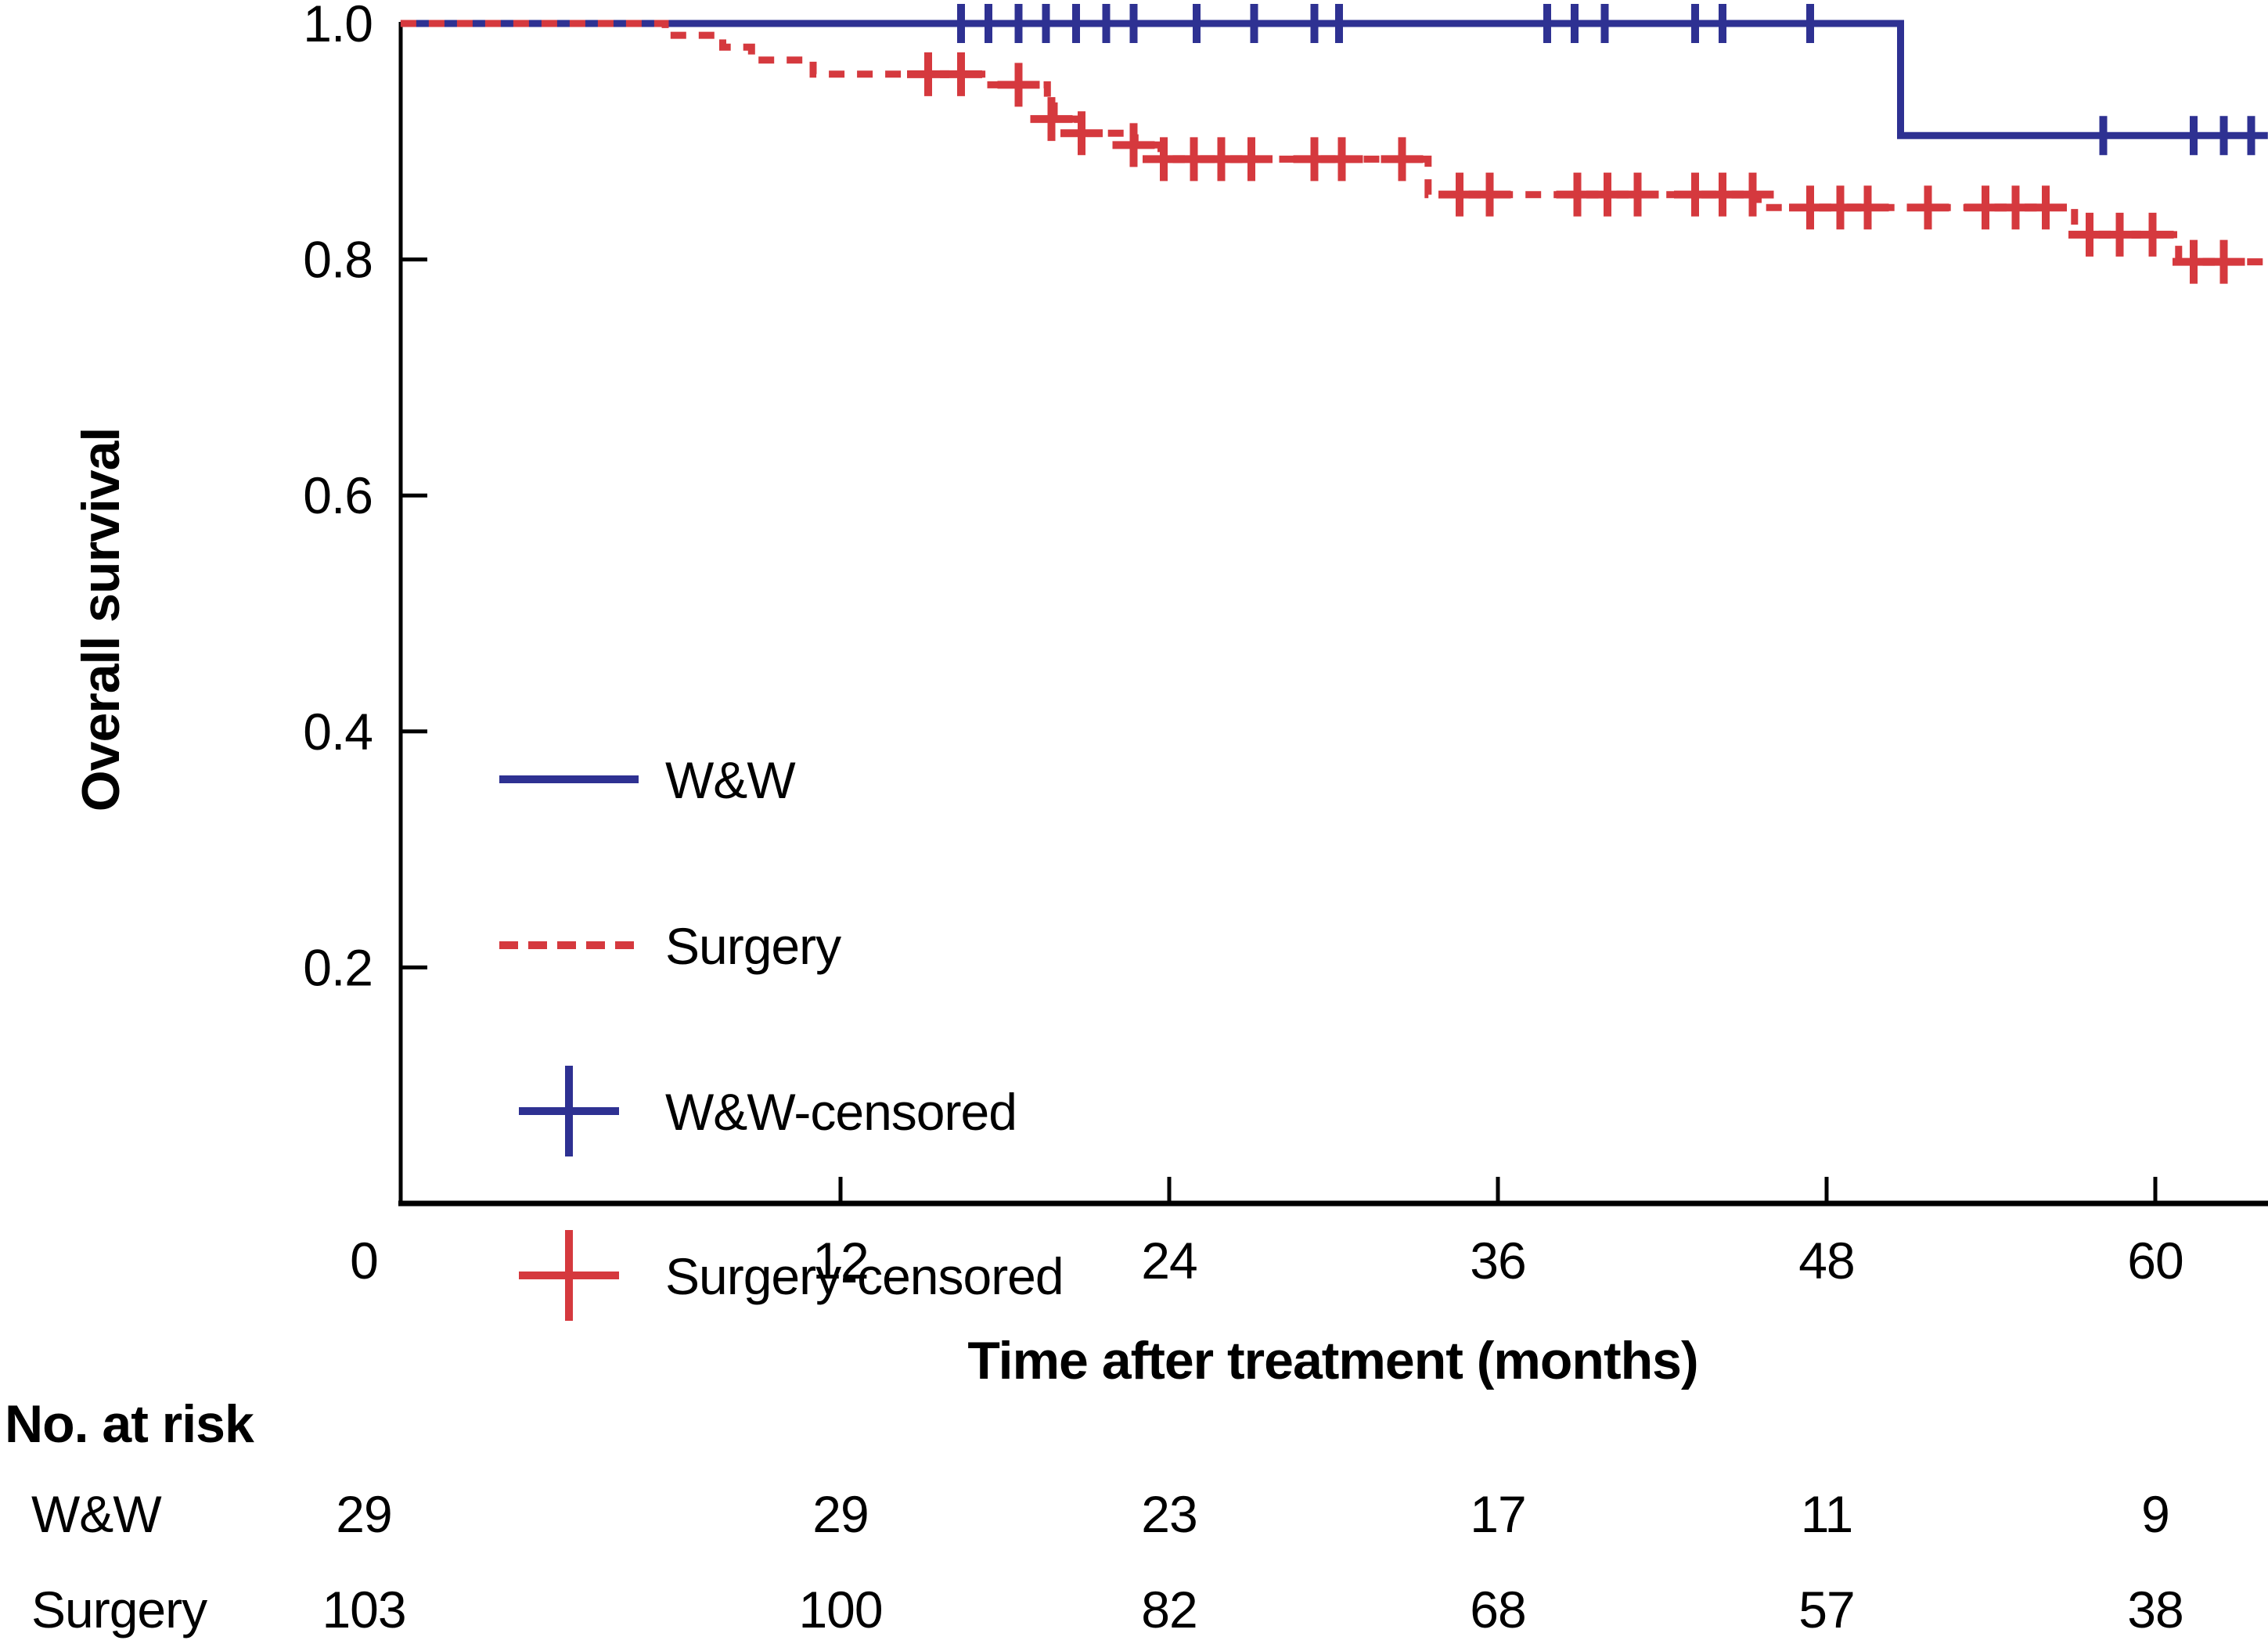 Image resolution: width=2268 pixels, height=1651 pixels. Describe the element at coordinates (129, 1424) in the screenshot. I see `risk-table-title: No. at risk` at that location.